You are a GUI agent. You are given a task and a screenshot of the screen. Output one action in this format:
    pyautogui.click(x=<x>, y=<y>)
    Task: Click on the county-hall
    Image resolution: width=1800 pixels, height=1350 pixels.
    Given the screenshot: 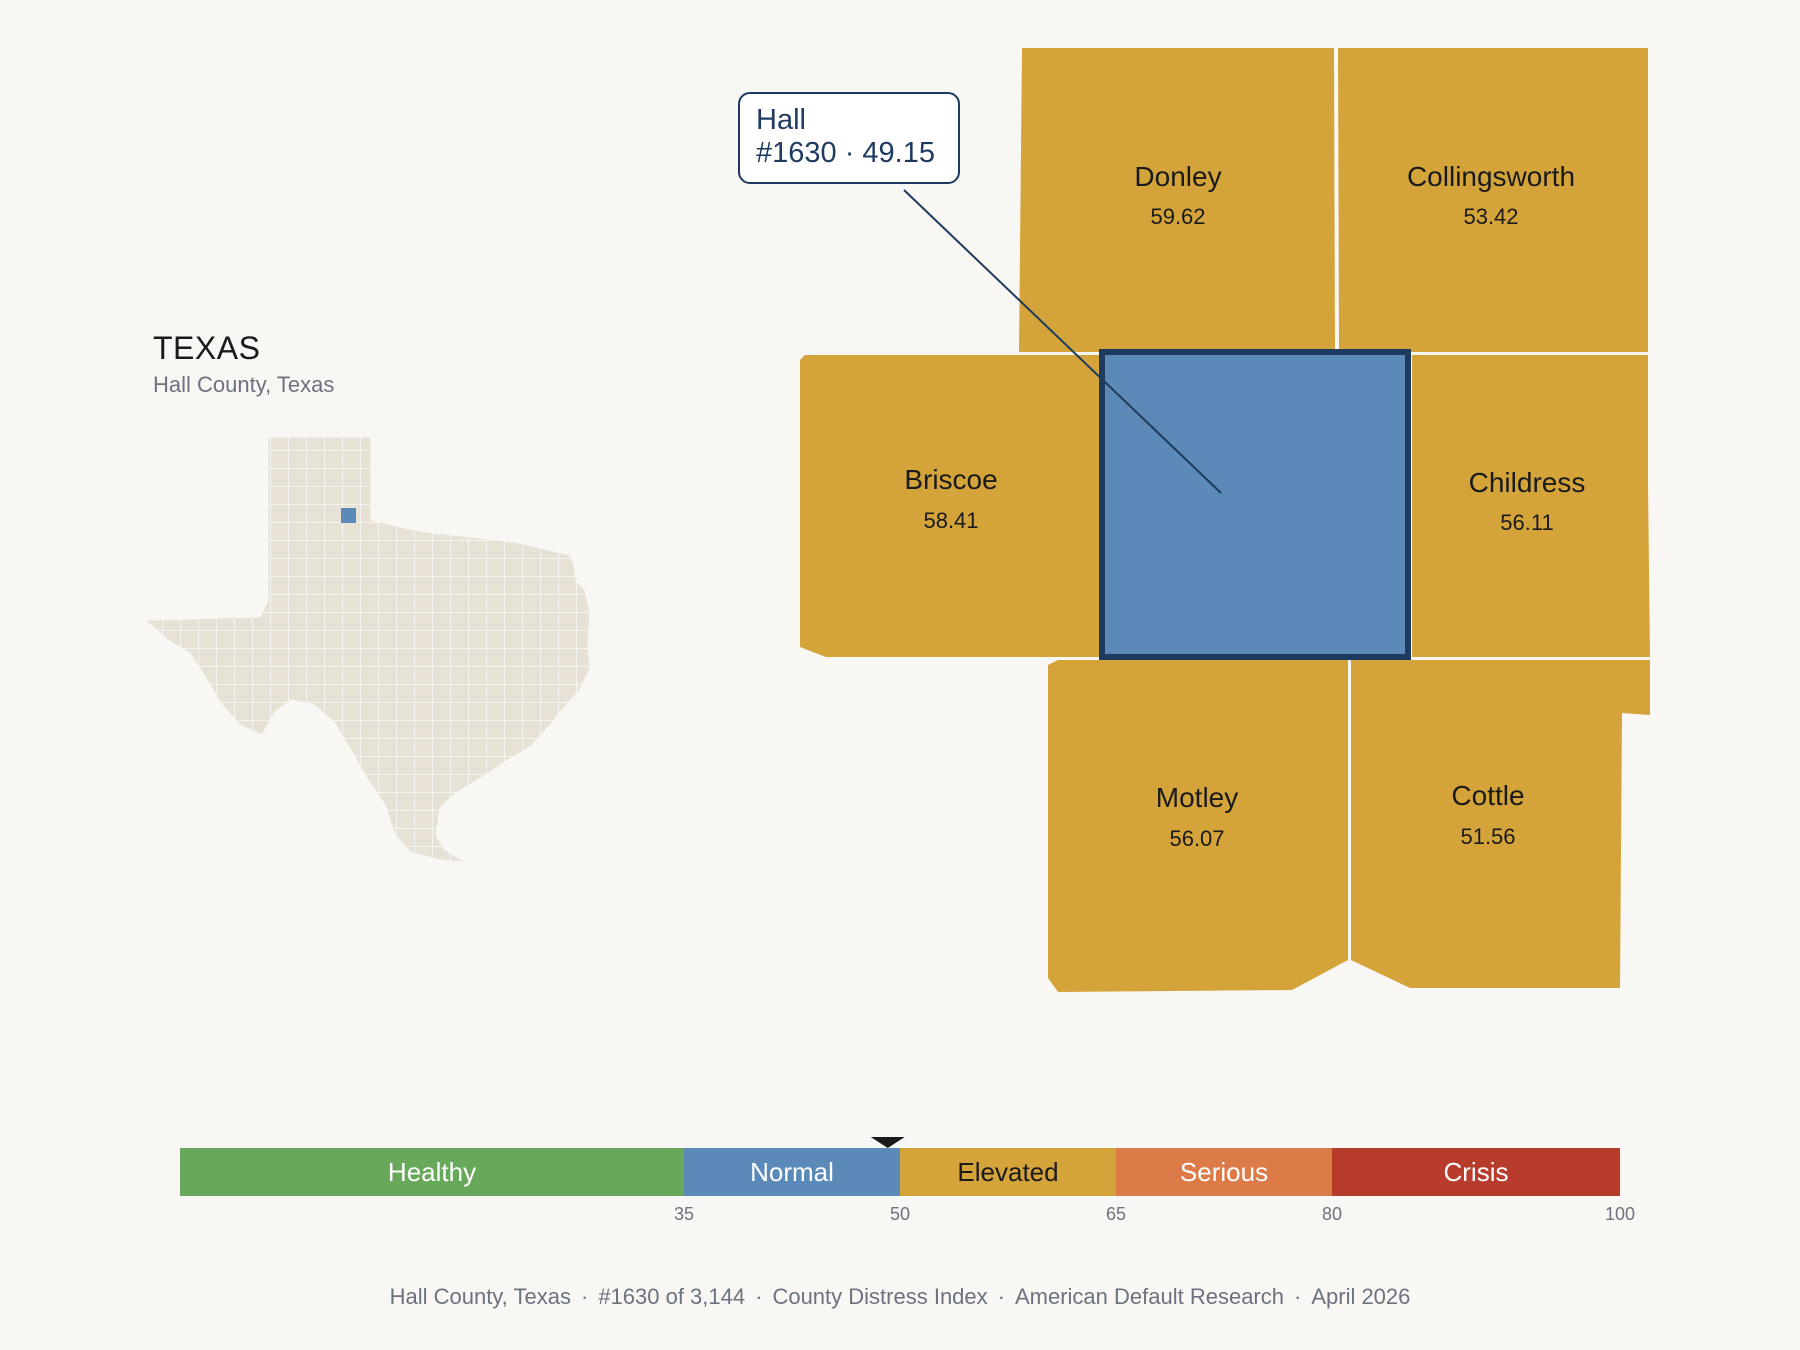 What is the action you would take?
    pyautogui.click(x=1255, y=504)
    